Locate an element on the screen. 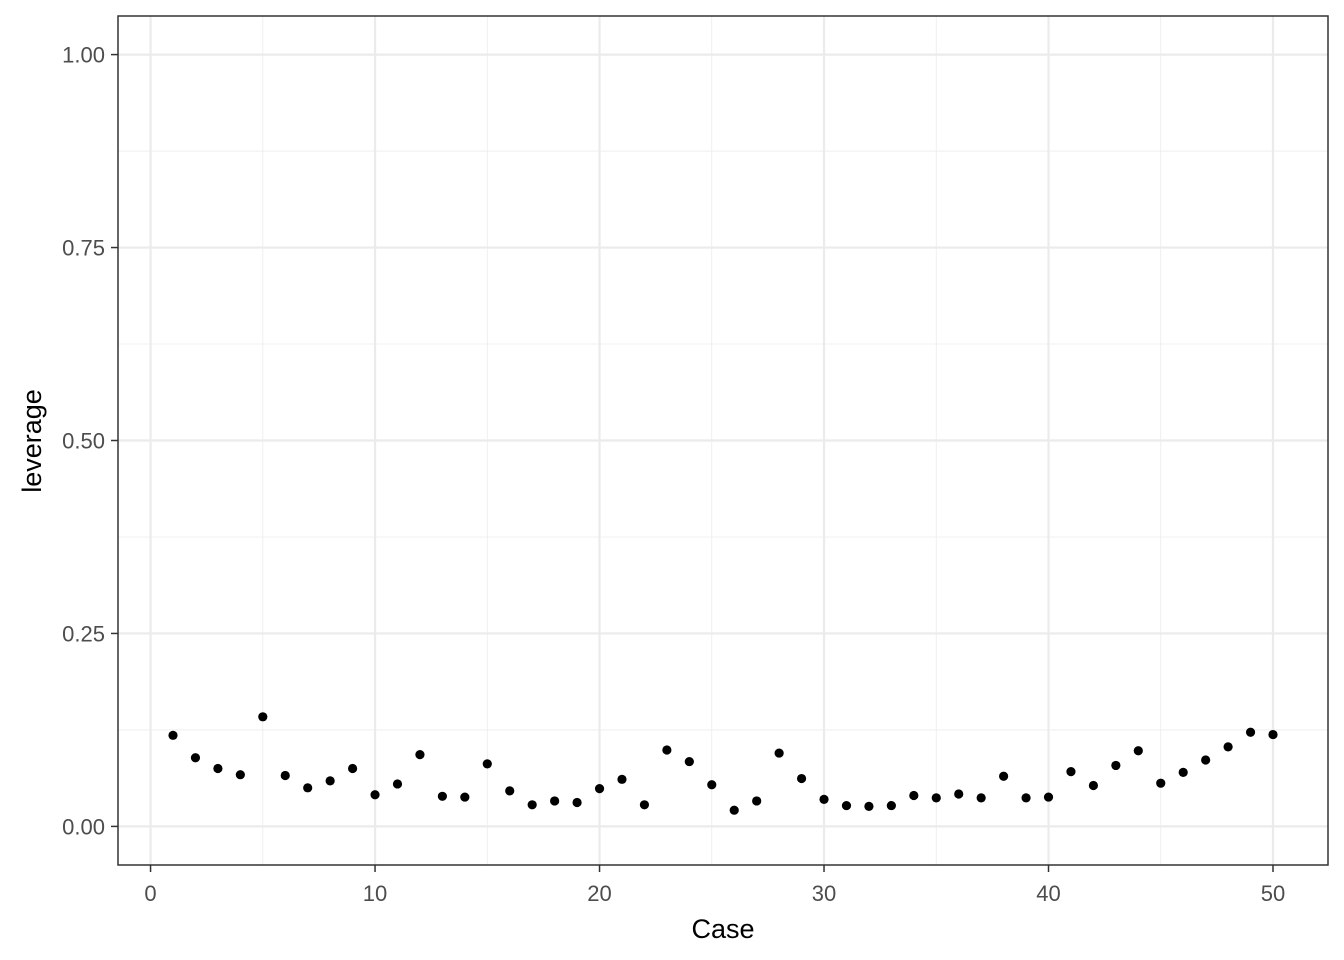  x-tick-label: 20 is located at coordinates (599, 893).